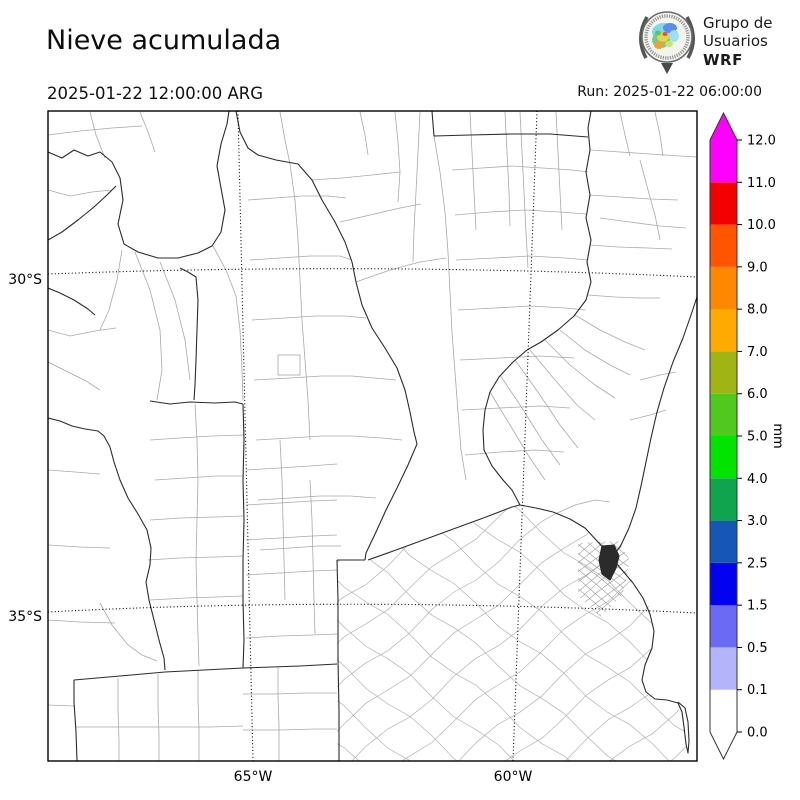 This screenshot has height=800, width=800. I want to click on logo-laurel-left, so click(644, 37).